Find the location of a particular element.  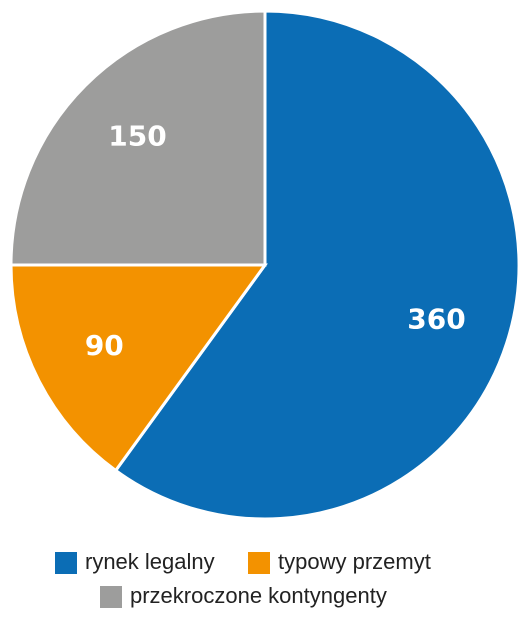

value-label: 360 is located at coordinates (436, 319).